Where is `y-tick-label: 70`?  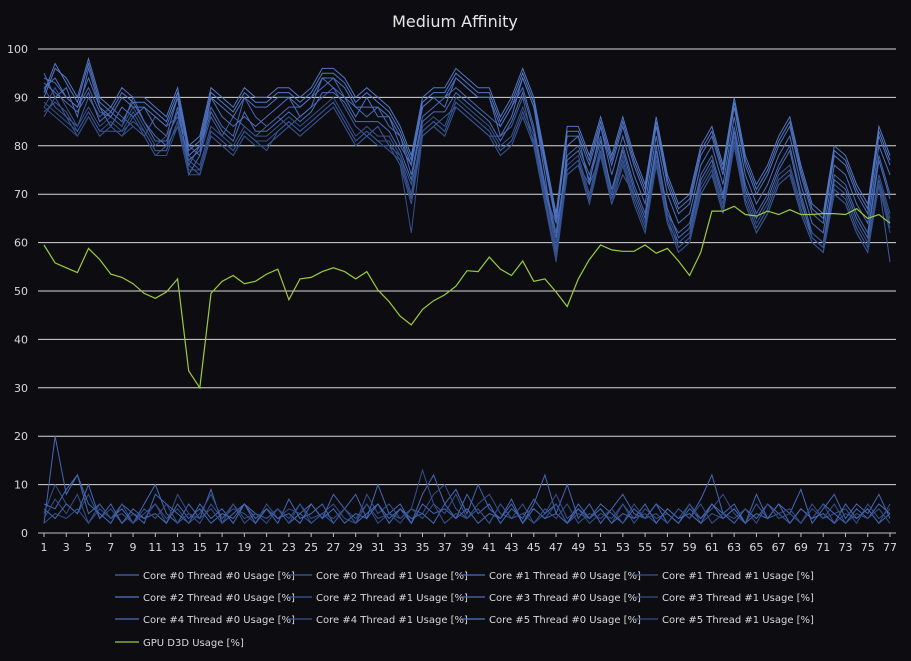 y-tick-label: 70 is located at coordinates (21, 194).